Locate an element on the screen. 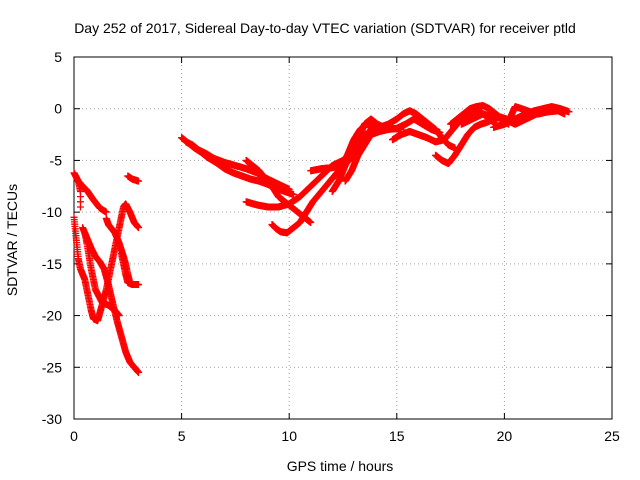 The width and height of the screenshot is (640, 480). x-axis-label: GPS time / hours is located at coordinates (340, 466).